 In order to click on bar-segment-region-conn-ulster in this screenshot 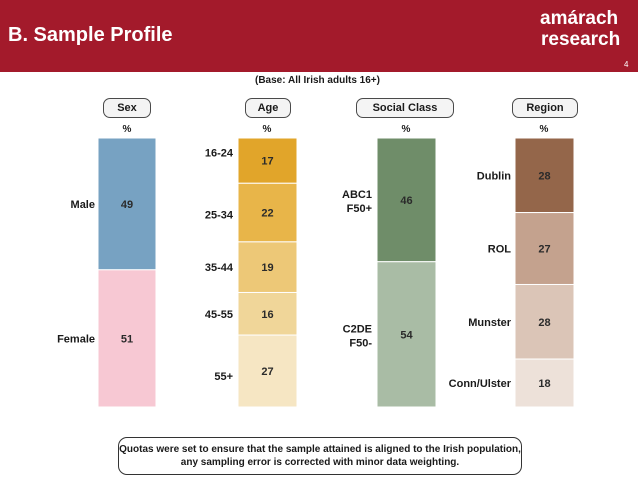, I will do `click(544, 383)`.